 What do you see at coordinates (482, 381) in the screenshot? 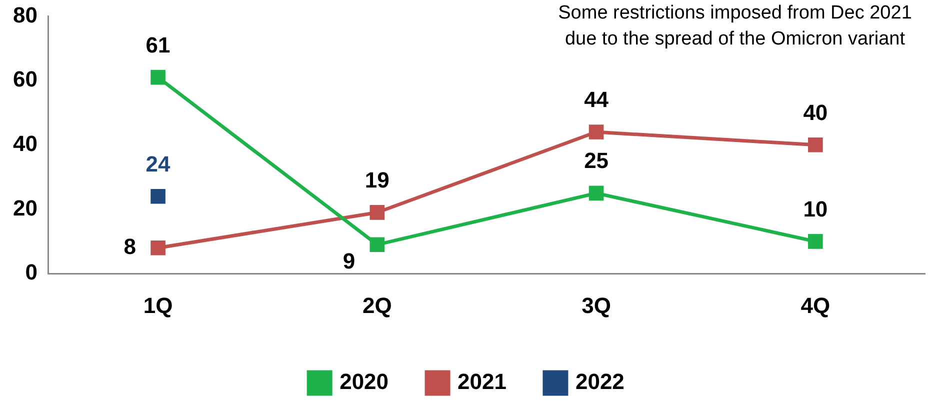
I see `legend-label: 2021` at bounding box center [482, 381].